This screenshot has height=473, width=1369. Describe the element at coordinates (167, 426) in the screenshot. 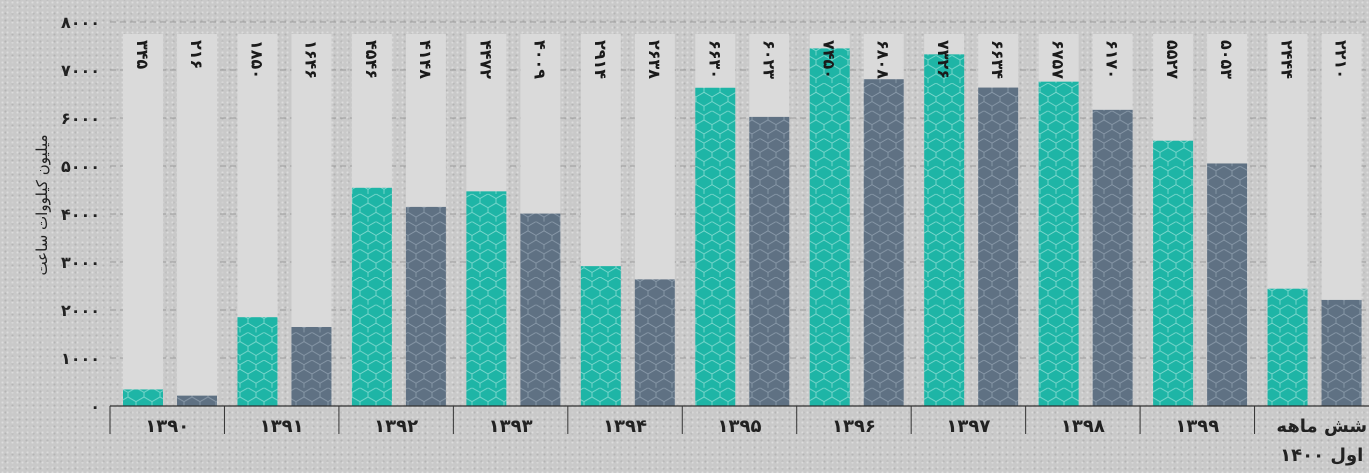

I see `x-category-label: ۱۳۹۰` at that location.